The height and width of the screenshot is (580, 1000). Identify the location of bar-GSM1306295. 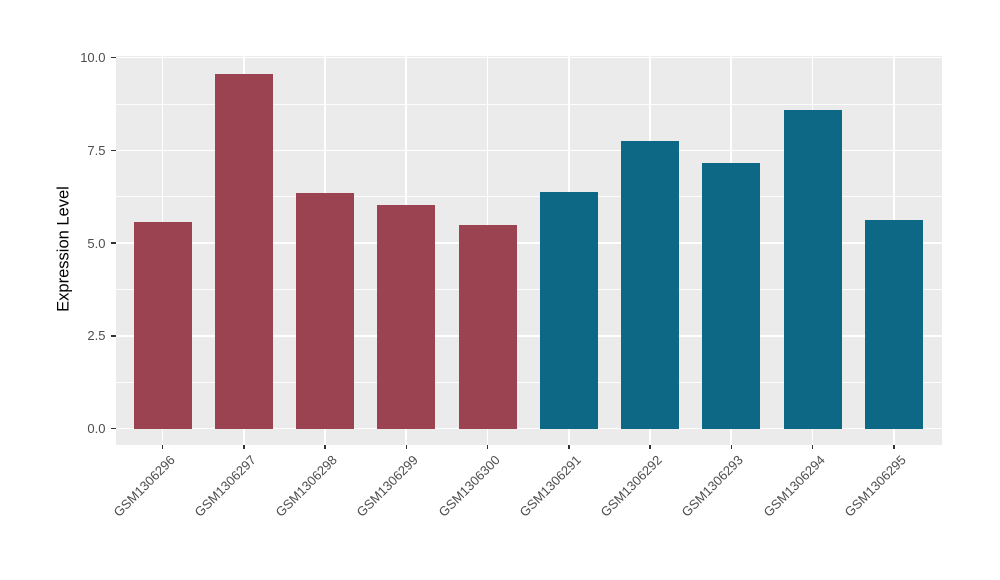
(893, 324).